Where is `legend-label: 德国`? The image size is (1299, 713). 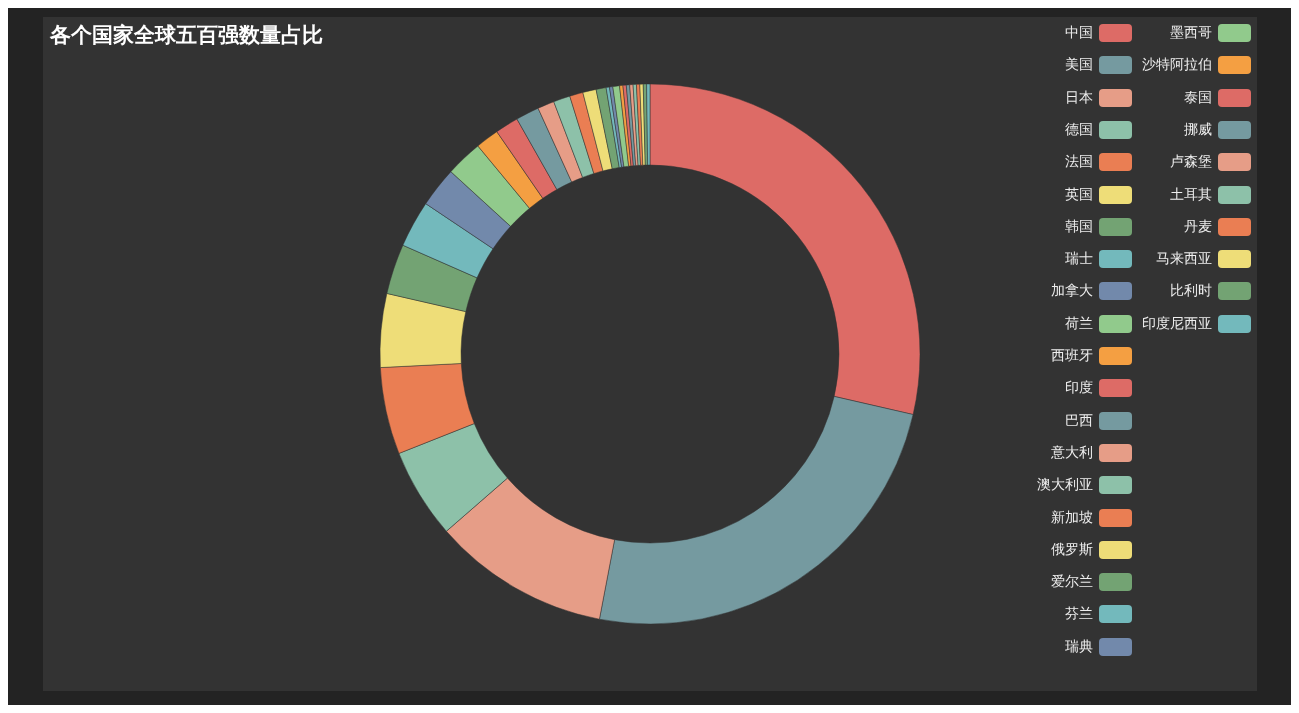 legend-label: 德国 is located at coordinates (1079, 129).